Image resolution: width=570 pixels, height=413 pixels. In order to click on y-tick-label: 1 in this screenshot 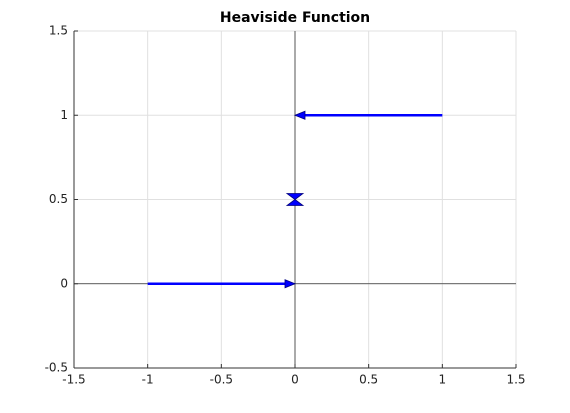, I will do `click(64, 115)`.